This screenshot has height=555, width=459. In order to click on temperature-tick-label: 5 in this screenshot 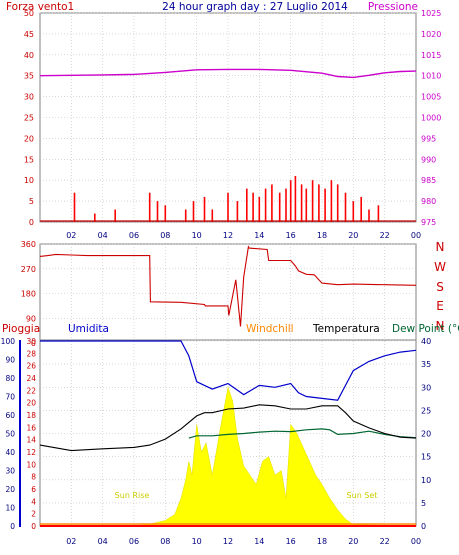, I will do `click(423, 503)`.